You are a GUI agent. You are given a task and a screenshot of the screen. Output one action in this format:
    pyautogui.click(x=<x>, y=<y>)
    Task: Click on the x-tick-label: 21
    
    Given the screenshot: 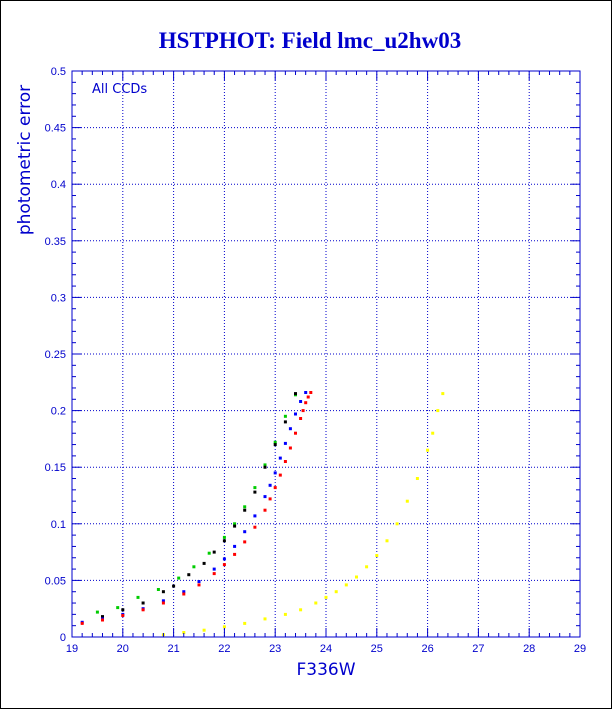 What is the action you would take?
    pyautogui.click(x=173, y=649)
    